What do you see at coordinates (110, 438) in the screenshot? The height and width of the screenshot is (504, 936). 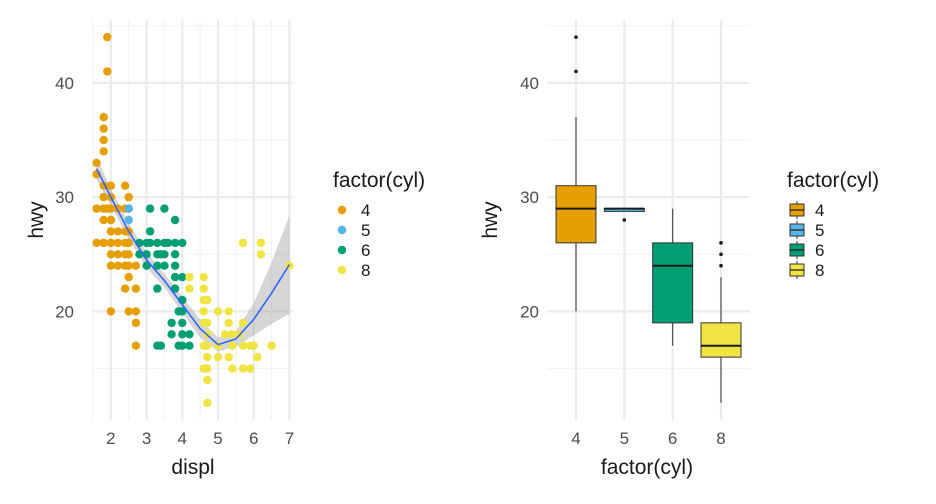 I see `x-tick-label: 2` at bounding box center [110, 438].